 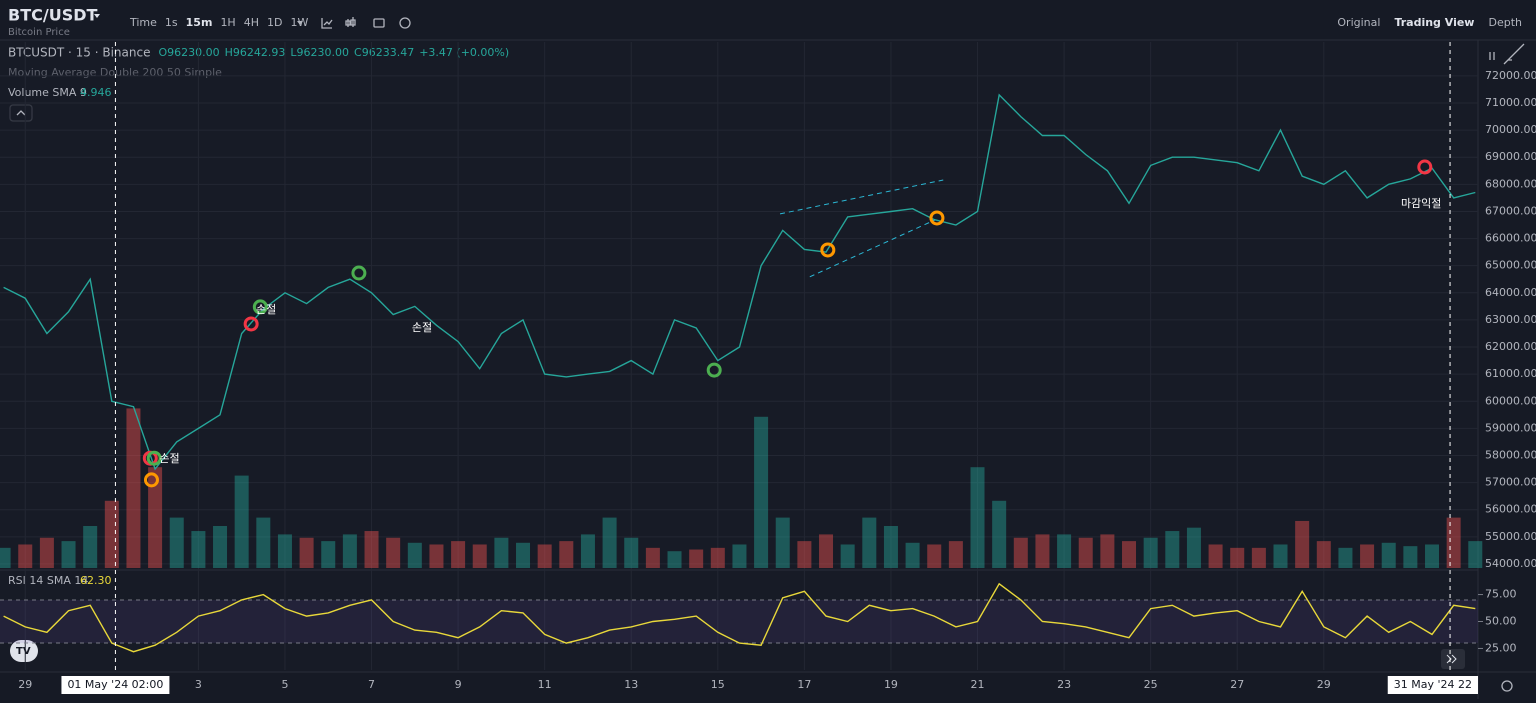 What do you see at coordinates (198, 684) in the screenshot?
I see `x-tick-label: 3` at bounding box center [198, 684].